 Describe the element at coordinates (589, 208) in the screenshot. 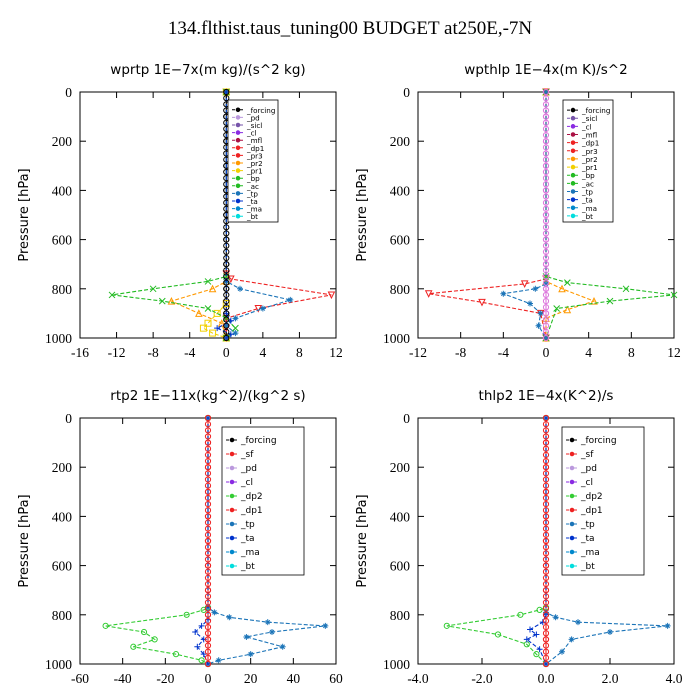

I see `legend-entry: _ma` at that location.